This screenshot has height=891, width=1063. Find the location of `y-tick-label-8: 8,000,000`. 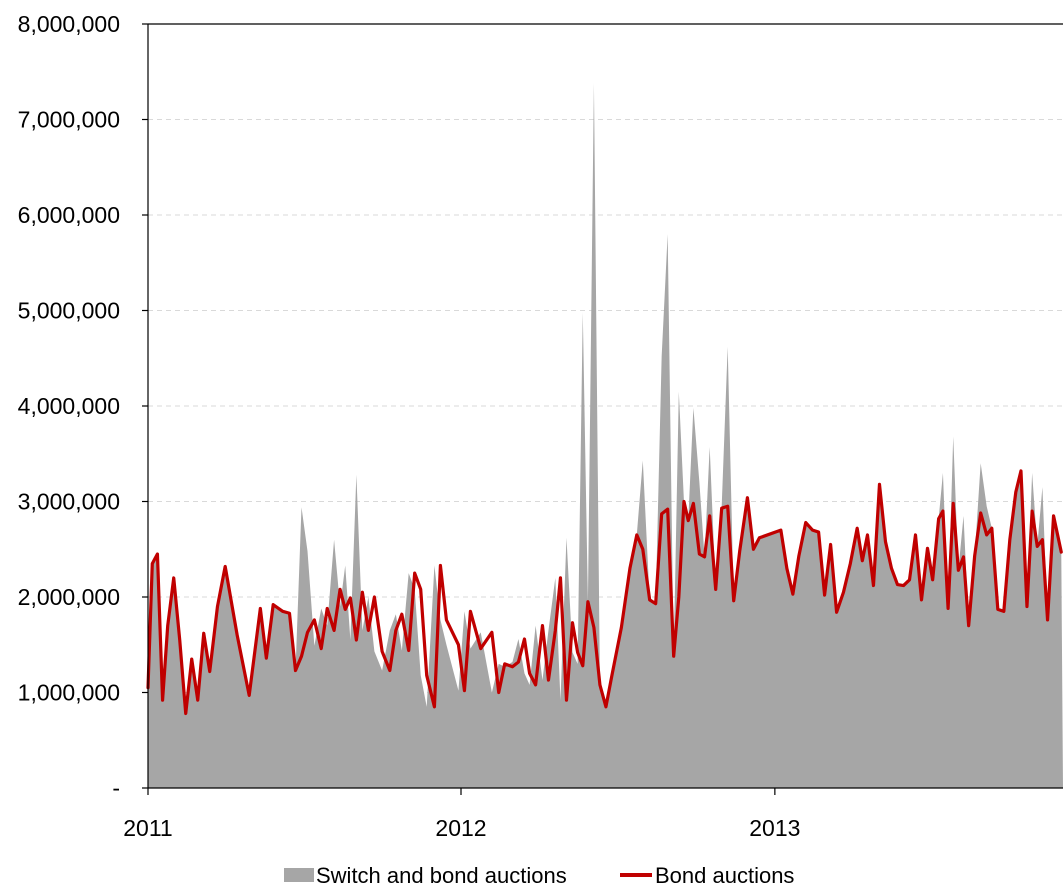

y-tick-label-8: 8,000,000 is located at coordinates (69, 24).